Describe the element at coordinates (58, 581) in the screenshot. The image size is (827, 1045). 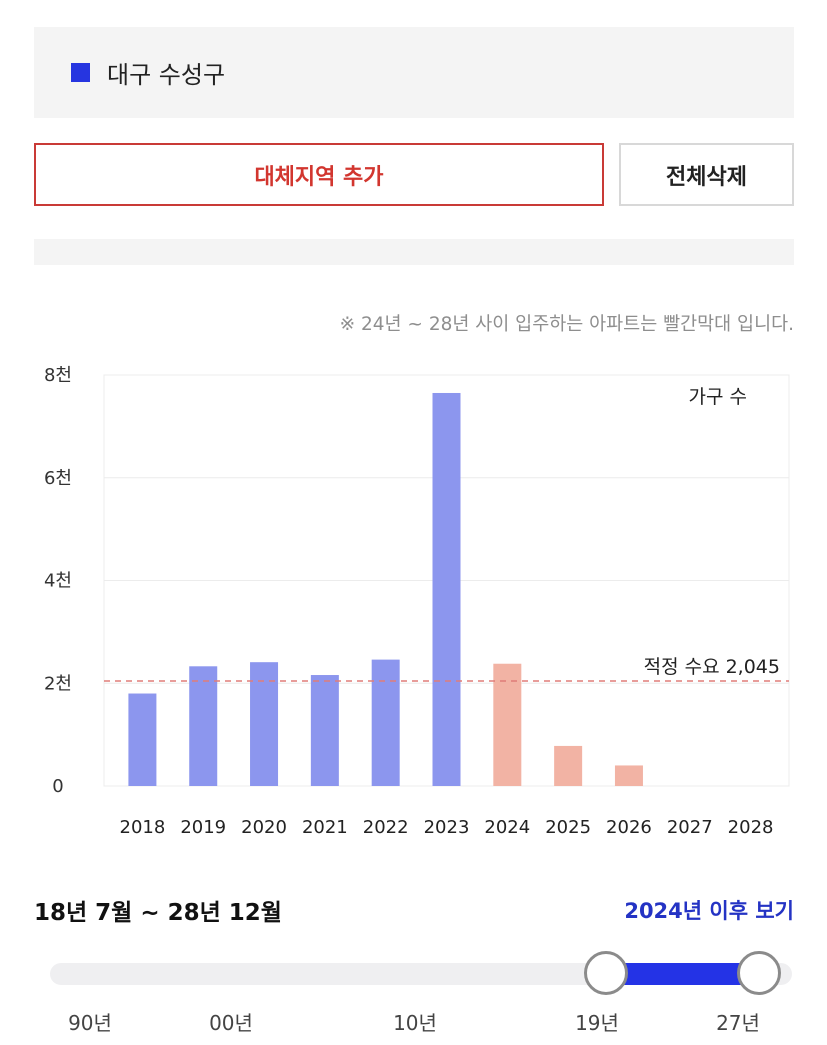
I see `y-tick-label: 4천` at that location.